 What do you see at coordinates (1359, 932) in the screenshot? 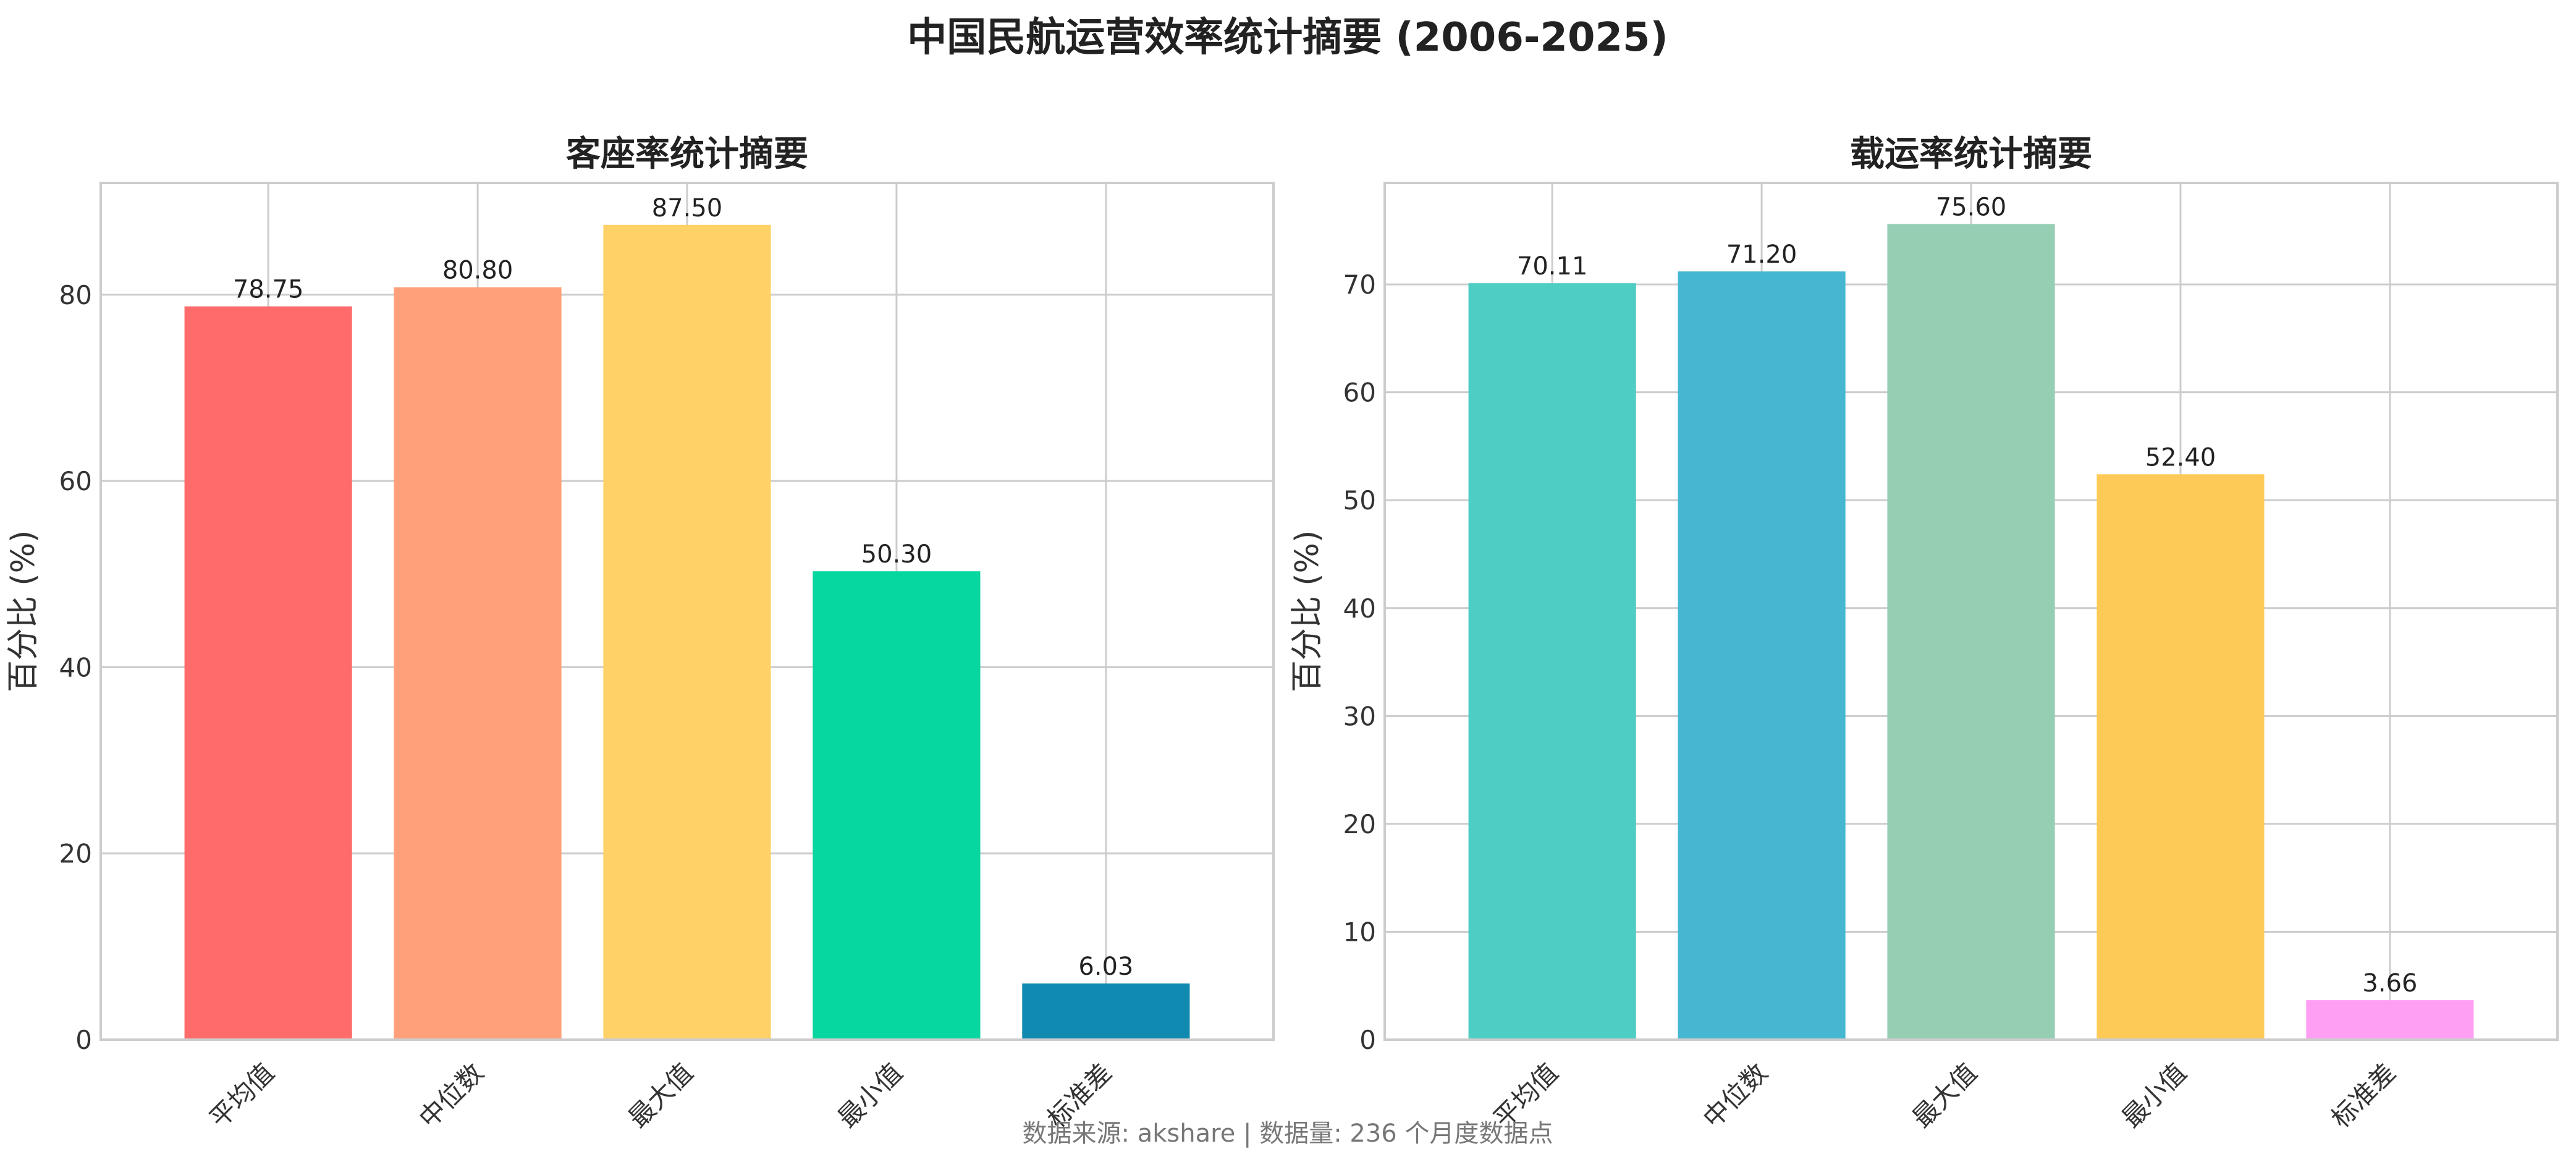
I see `y-tick-label: 10` at bounding box center [1359, 932].